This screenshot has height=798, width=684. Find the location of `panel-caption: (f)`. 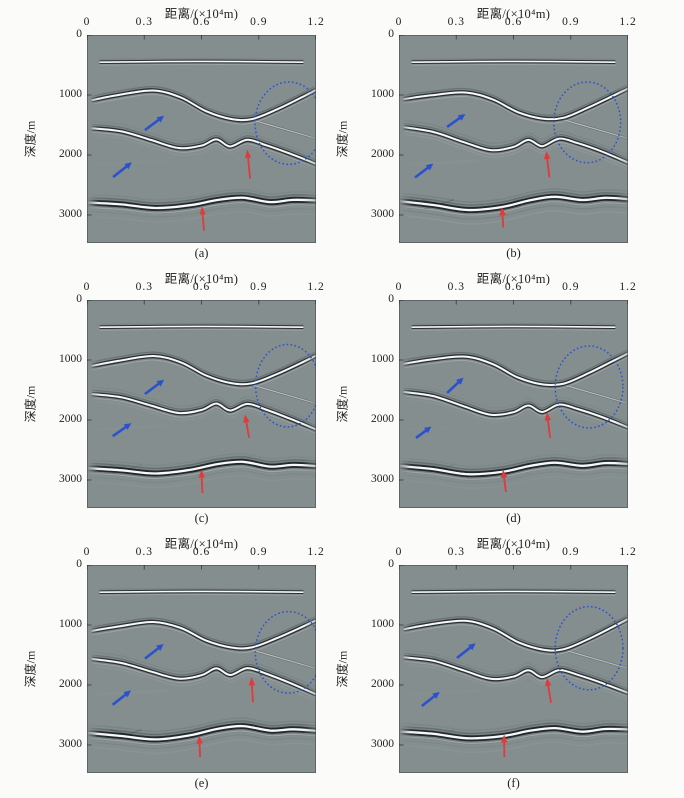

panel-caption: (f) is located at coordinates (513, 783).